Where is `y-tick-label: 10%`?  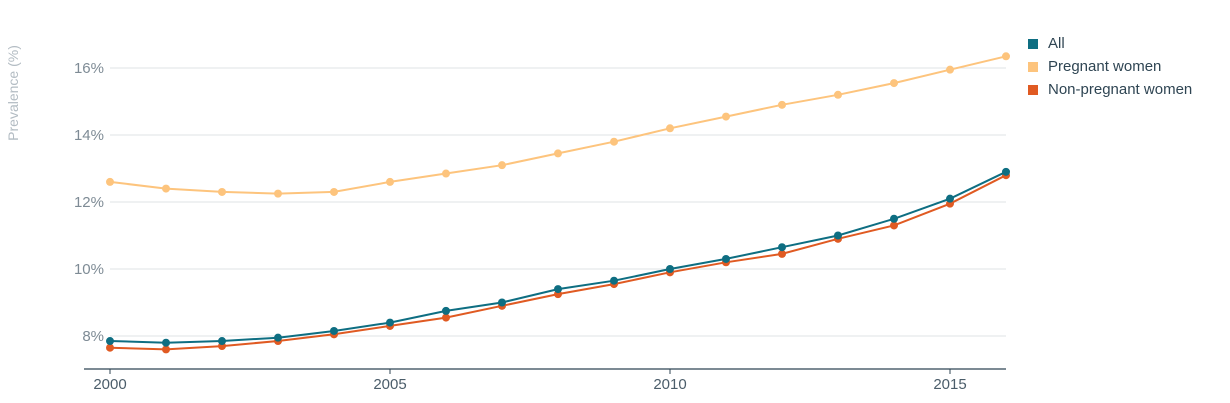 y-tick-label: 10% is located at coordinates (89, 269).